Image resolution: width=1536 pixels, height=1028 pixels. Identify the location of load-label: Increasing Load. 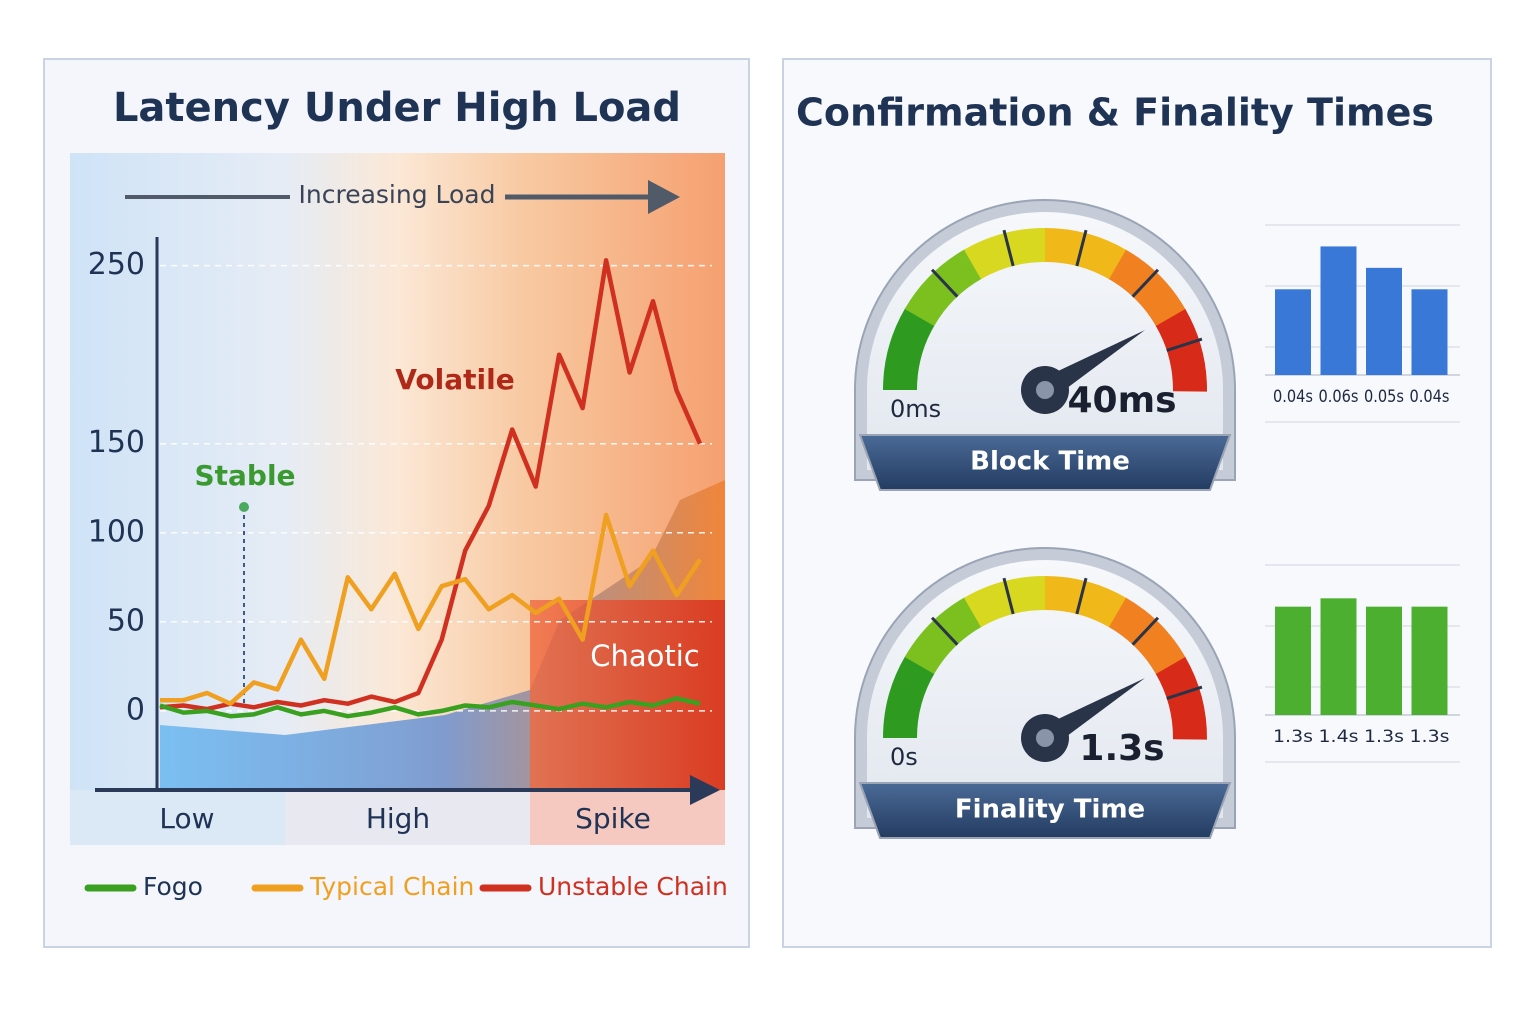
(397, 194).